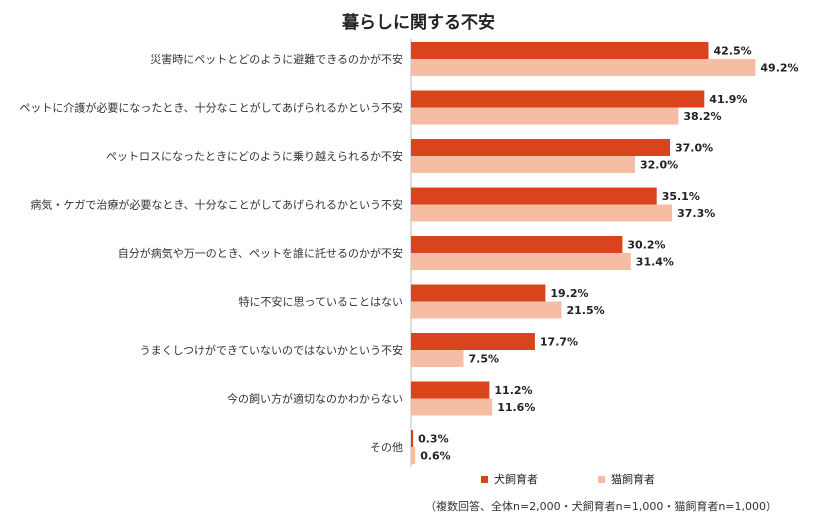  What do you see at coordinates (646, 245) in the screenshot?
I see `value-label-dog: 30.2%` at bounding box center [646, 245].